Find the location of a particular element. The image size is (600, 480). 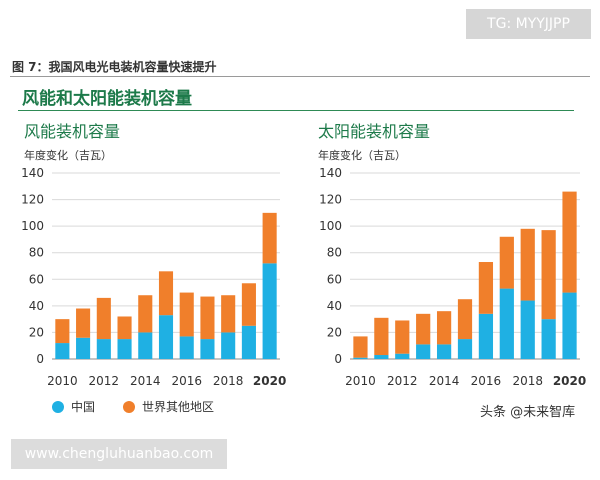

wind-y-tick-label: 100 is located at coordinates (32, 226).